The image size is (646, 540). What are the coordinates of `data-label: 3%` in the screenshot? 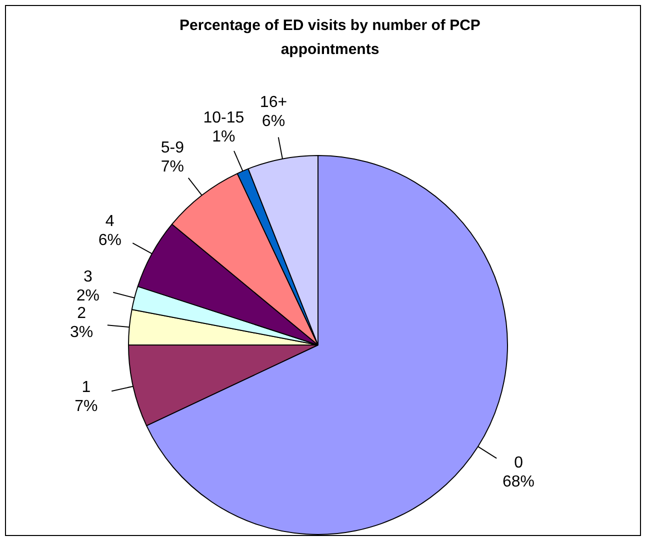 It's located at (82, 333).